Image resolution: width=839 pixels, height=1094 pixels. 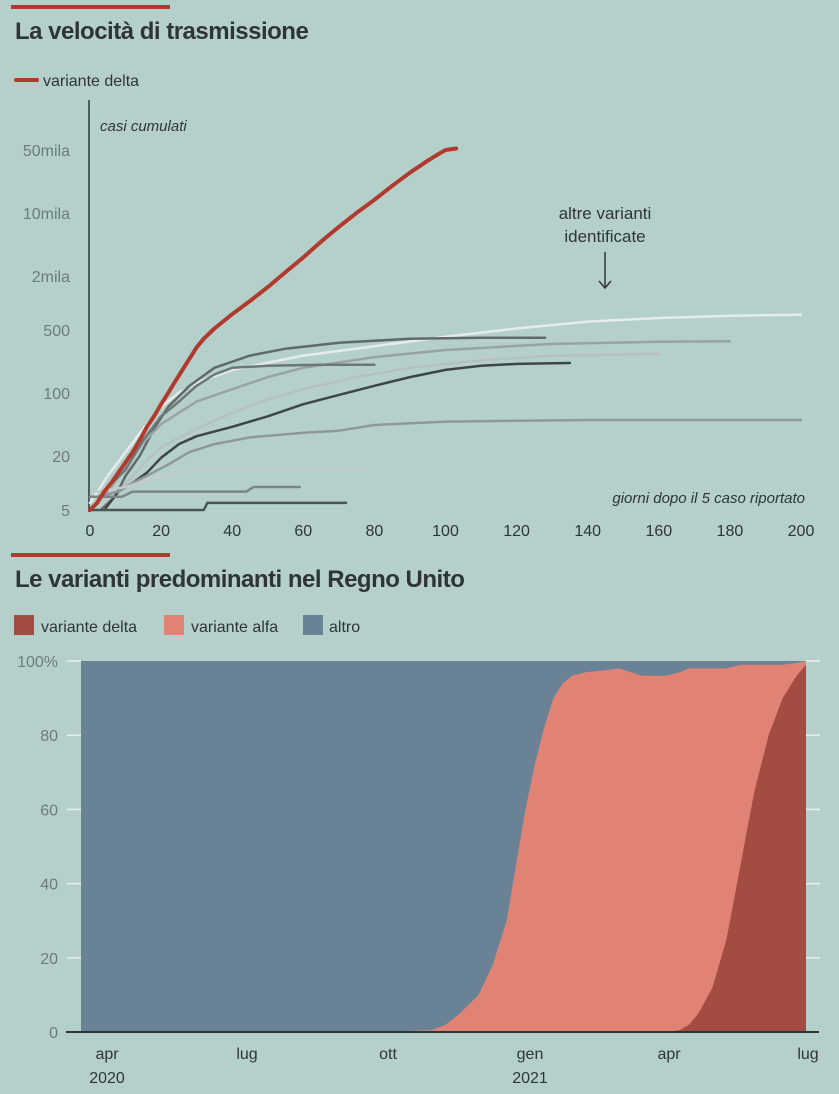 I want to click on series-line-variante-delta, so click(x=273, y=329).